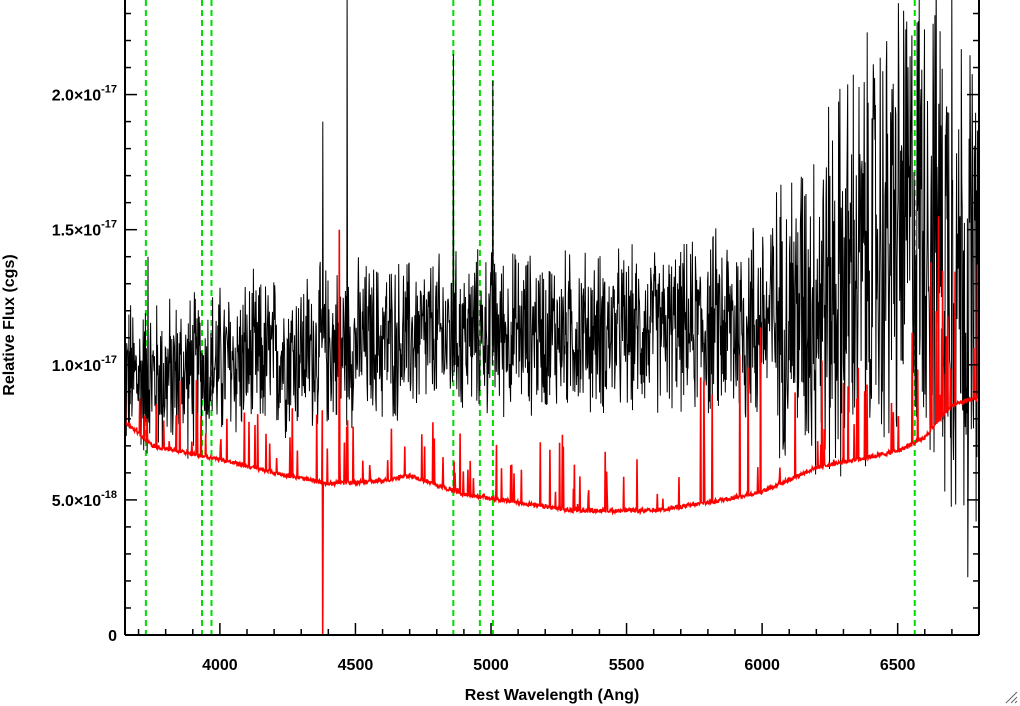 The image size is (1020, 706). Describe the element at coordinates (220, 665) in the screenshot. I see `x-tick-label: 4000` at that location.